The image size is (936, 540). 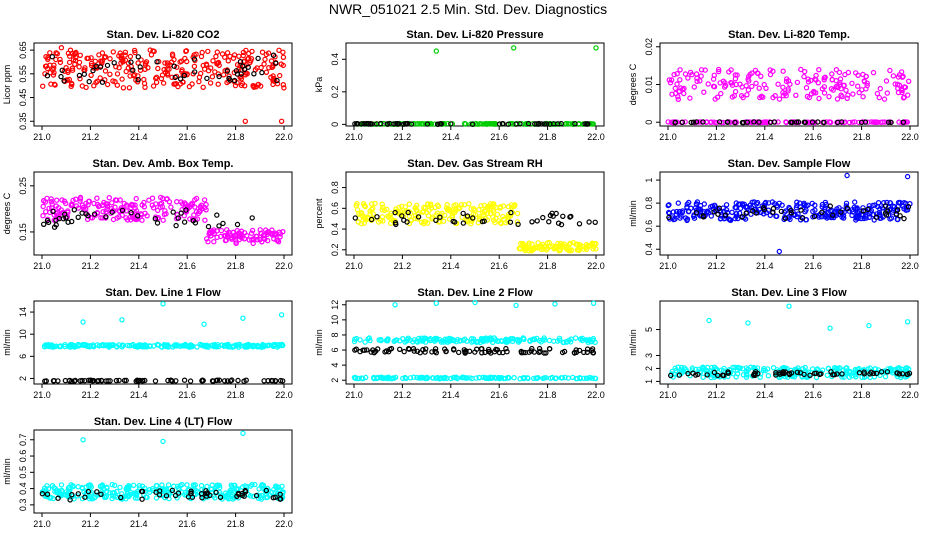 I want to click on x-tick-label: 21.4, so click(x=139, y=524).